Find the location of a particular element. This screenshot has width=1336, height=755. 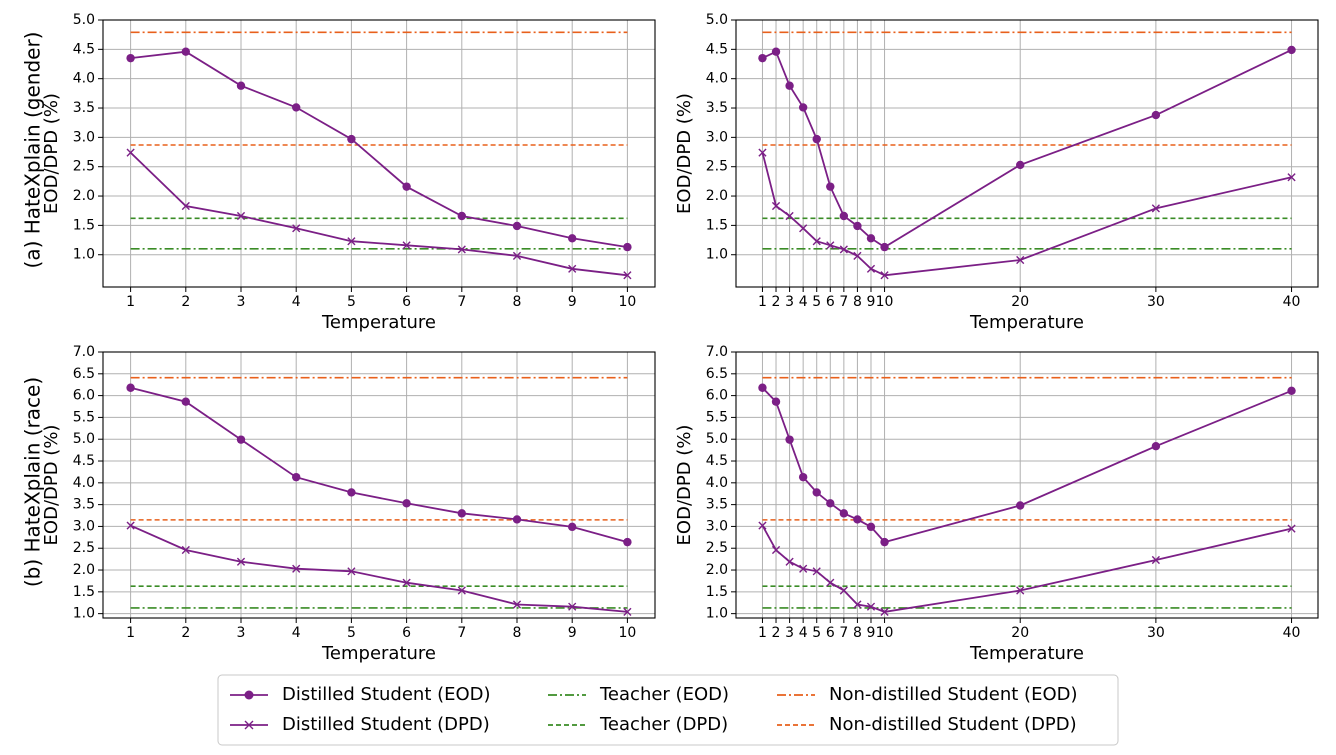

x-tick-label: 10 is located at coordinates (885, 633).